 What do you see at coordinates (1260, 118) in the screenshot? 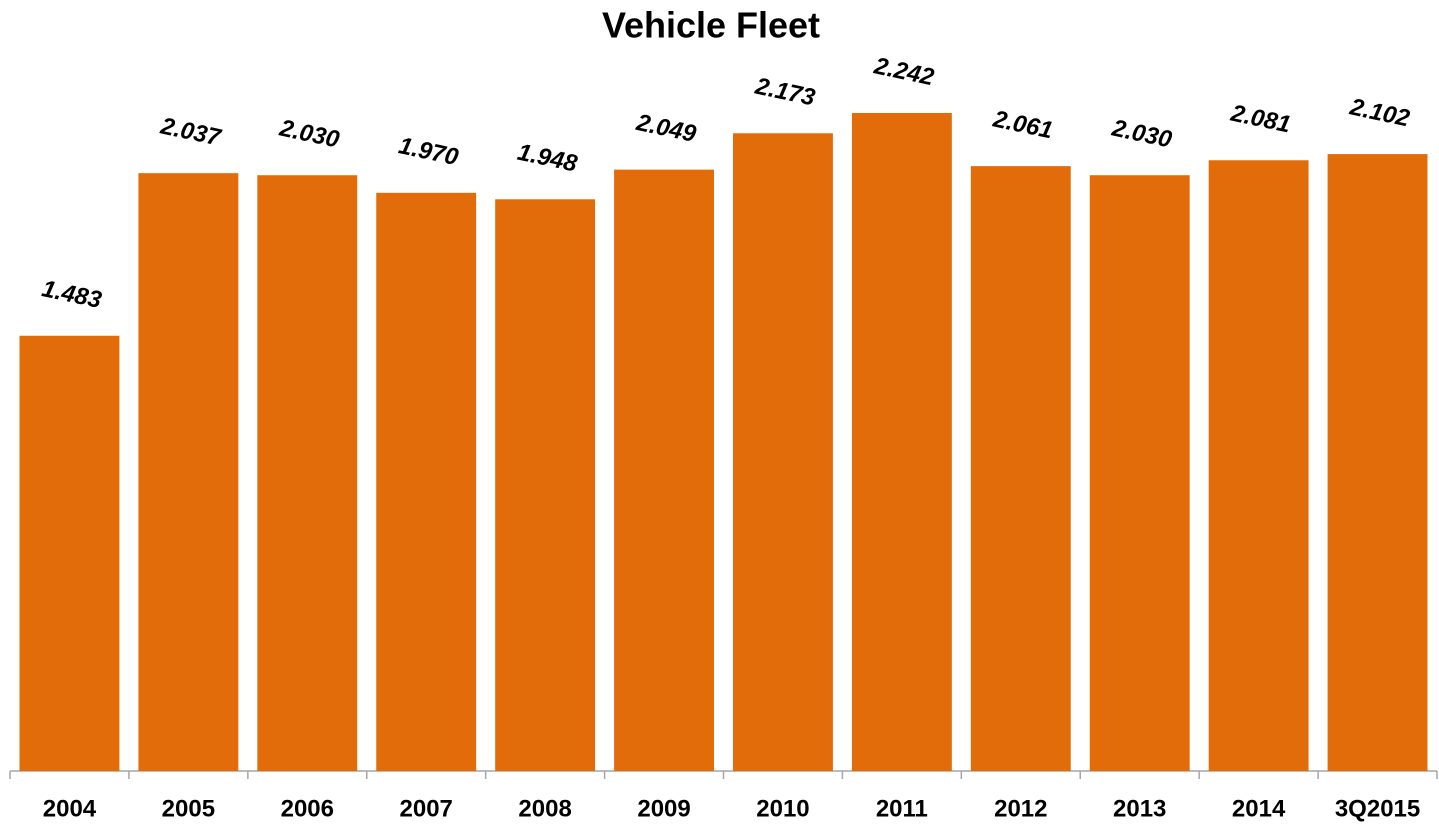
I see `data-label: 2.081` at bounding box center [1260, 118].